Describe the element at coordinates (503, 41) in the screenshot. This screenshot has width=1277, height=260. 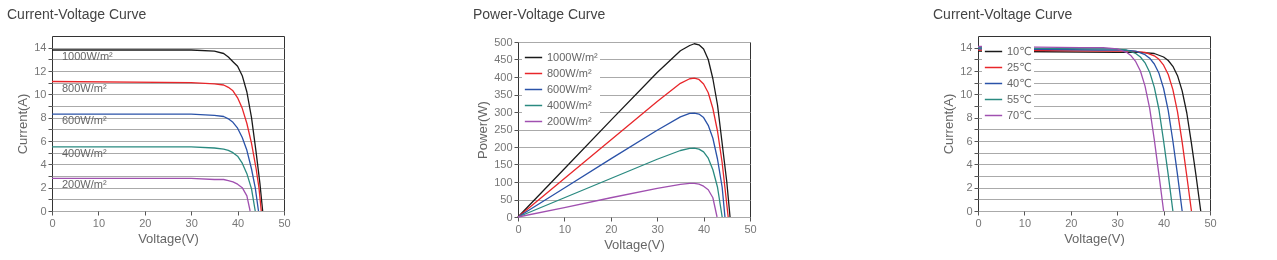
I see `y-tick-label: 500` at that location.